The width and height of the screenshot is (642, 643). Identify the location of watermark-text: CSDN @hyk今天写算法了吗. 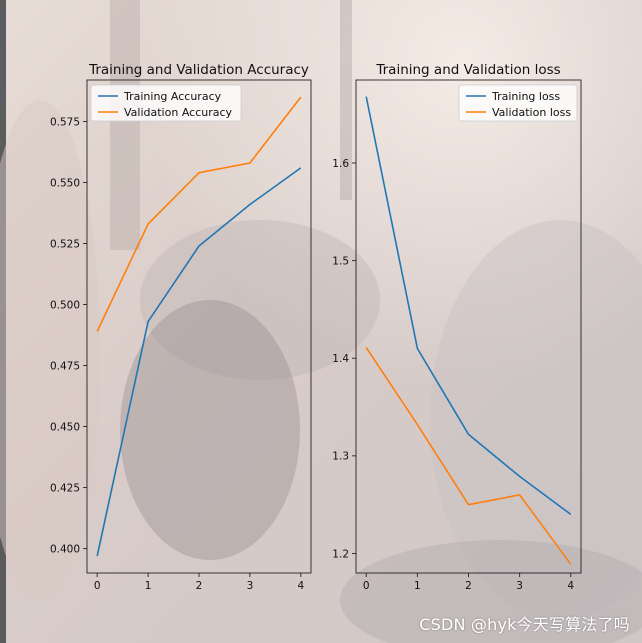
(524, 624).